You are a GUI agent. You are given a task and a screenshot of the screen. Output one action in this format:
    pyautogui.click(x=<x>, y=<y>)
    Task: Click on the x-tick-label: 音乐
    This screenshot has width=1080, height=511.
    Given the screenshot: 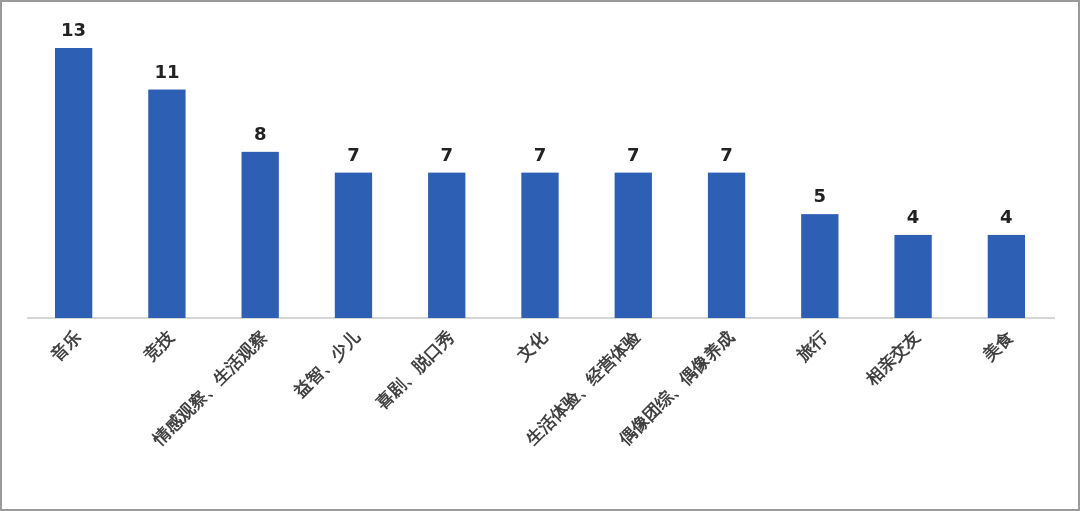 What is the action you would take?
    pyautogui.click(x=65, y=346)
    